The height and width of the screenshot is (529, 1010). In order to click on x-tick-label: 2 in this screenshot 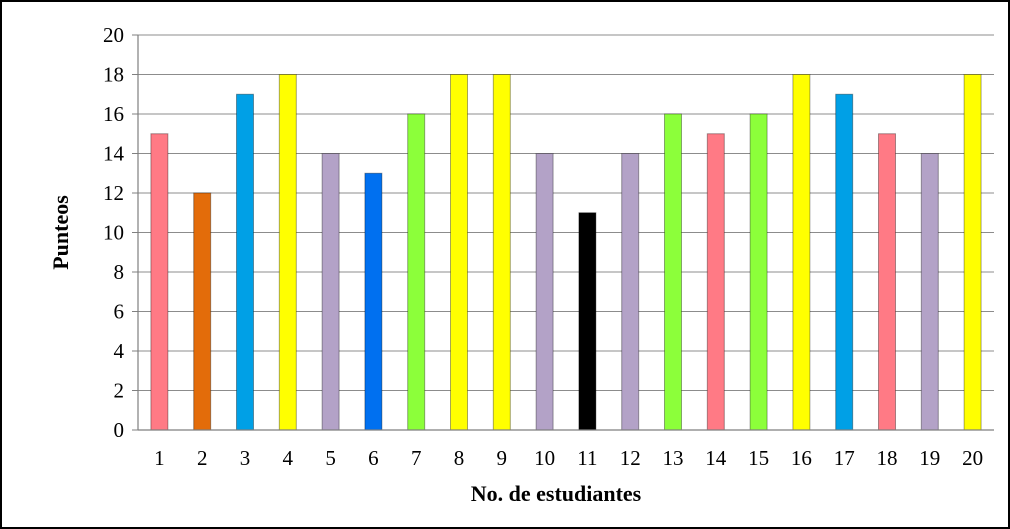, I will do `click(202, 458)`.